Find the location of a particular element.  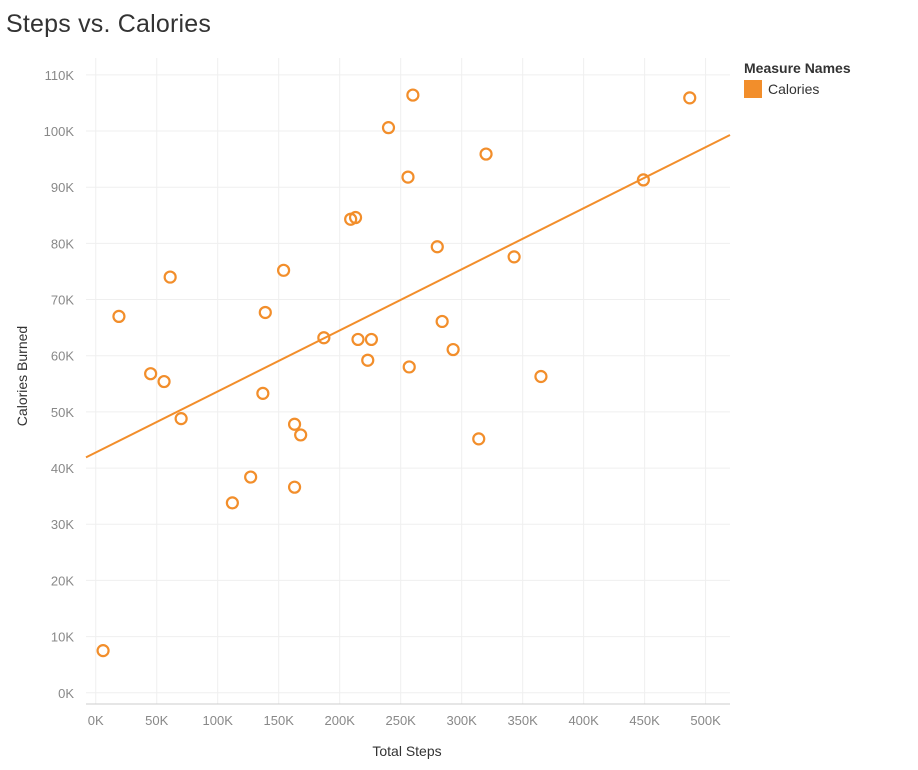

x-axis-title: Total Steps is located at coordinates (406, 751).